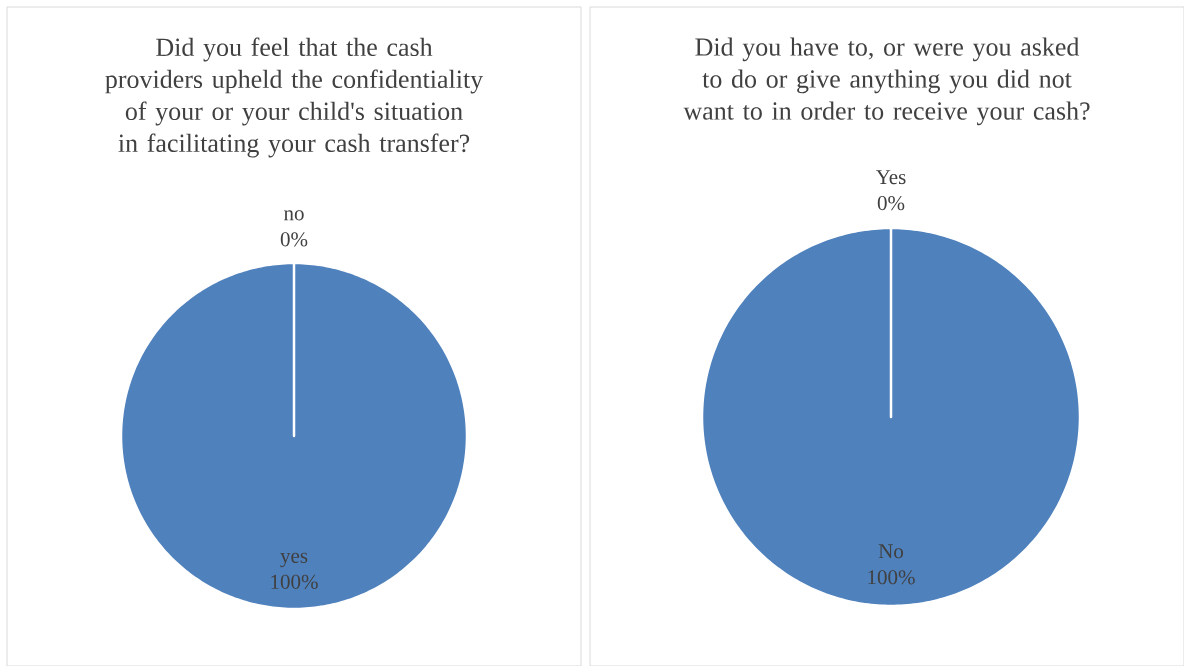 The height and width of the screenshot is (666, 1184). Describe the element at coordinates (890, 177) in the screenshot. I see `category-label: Yes` at that location.